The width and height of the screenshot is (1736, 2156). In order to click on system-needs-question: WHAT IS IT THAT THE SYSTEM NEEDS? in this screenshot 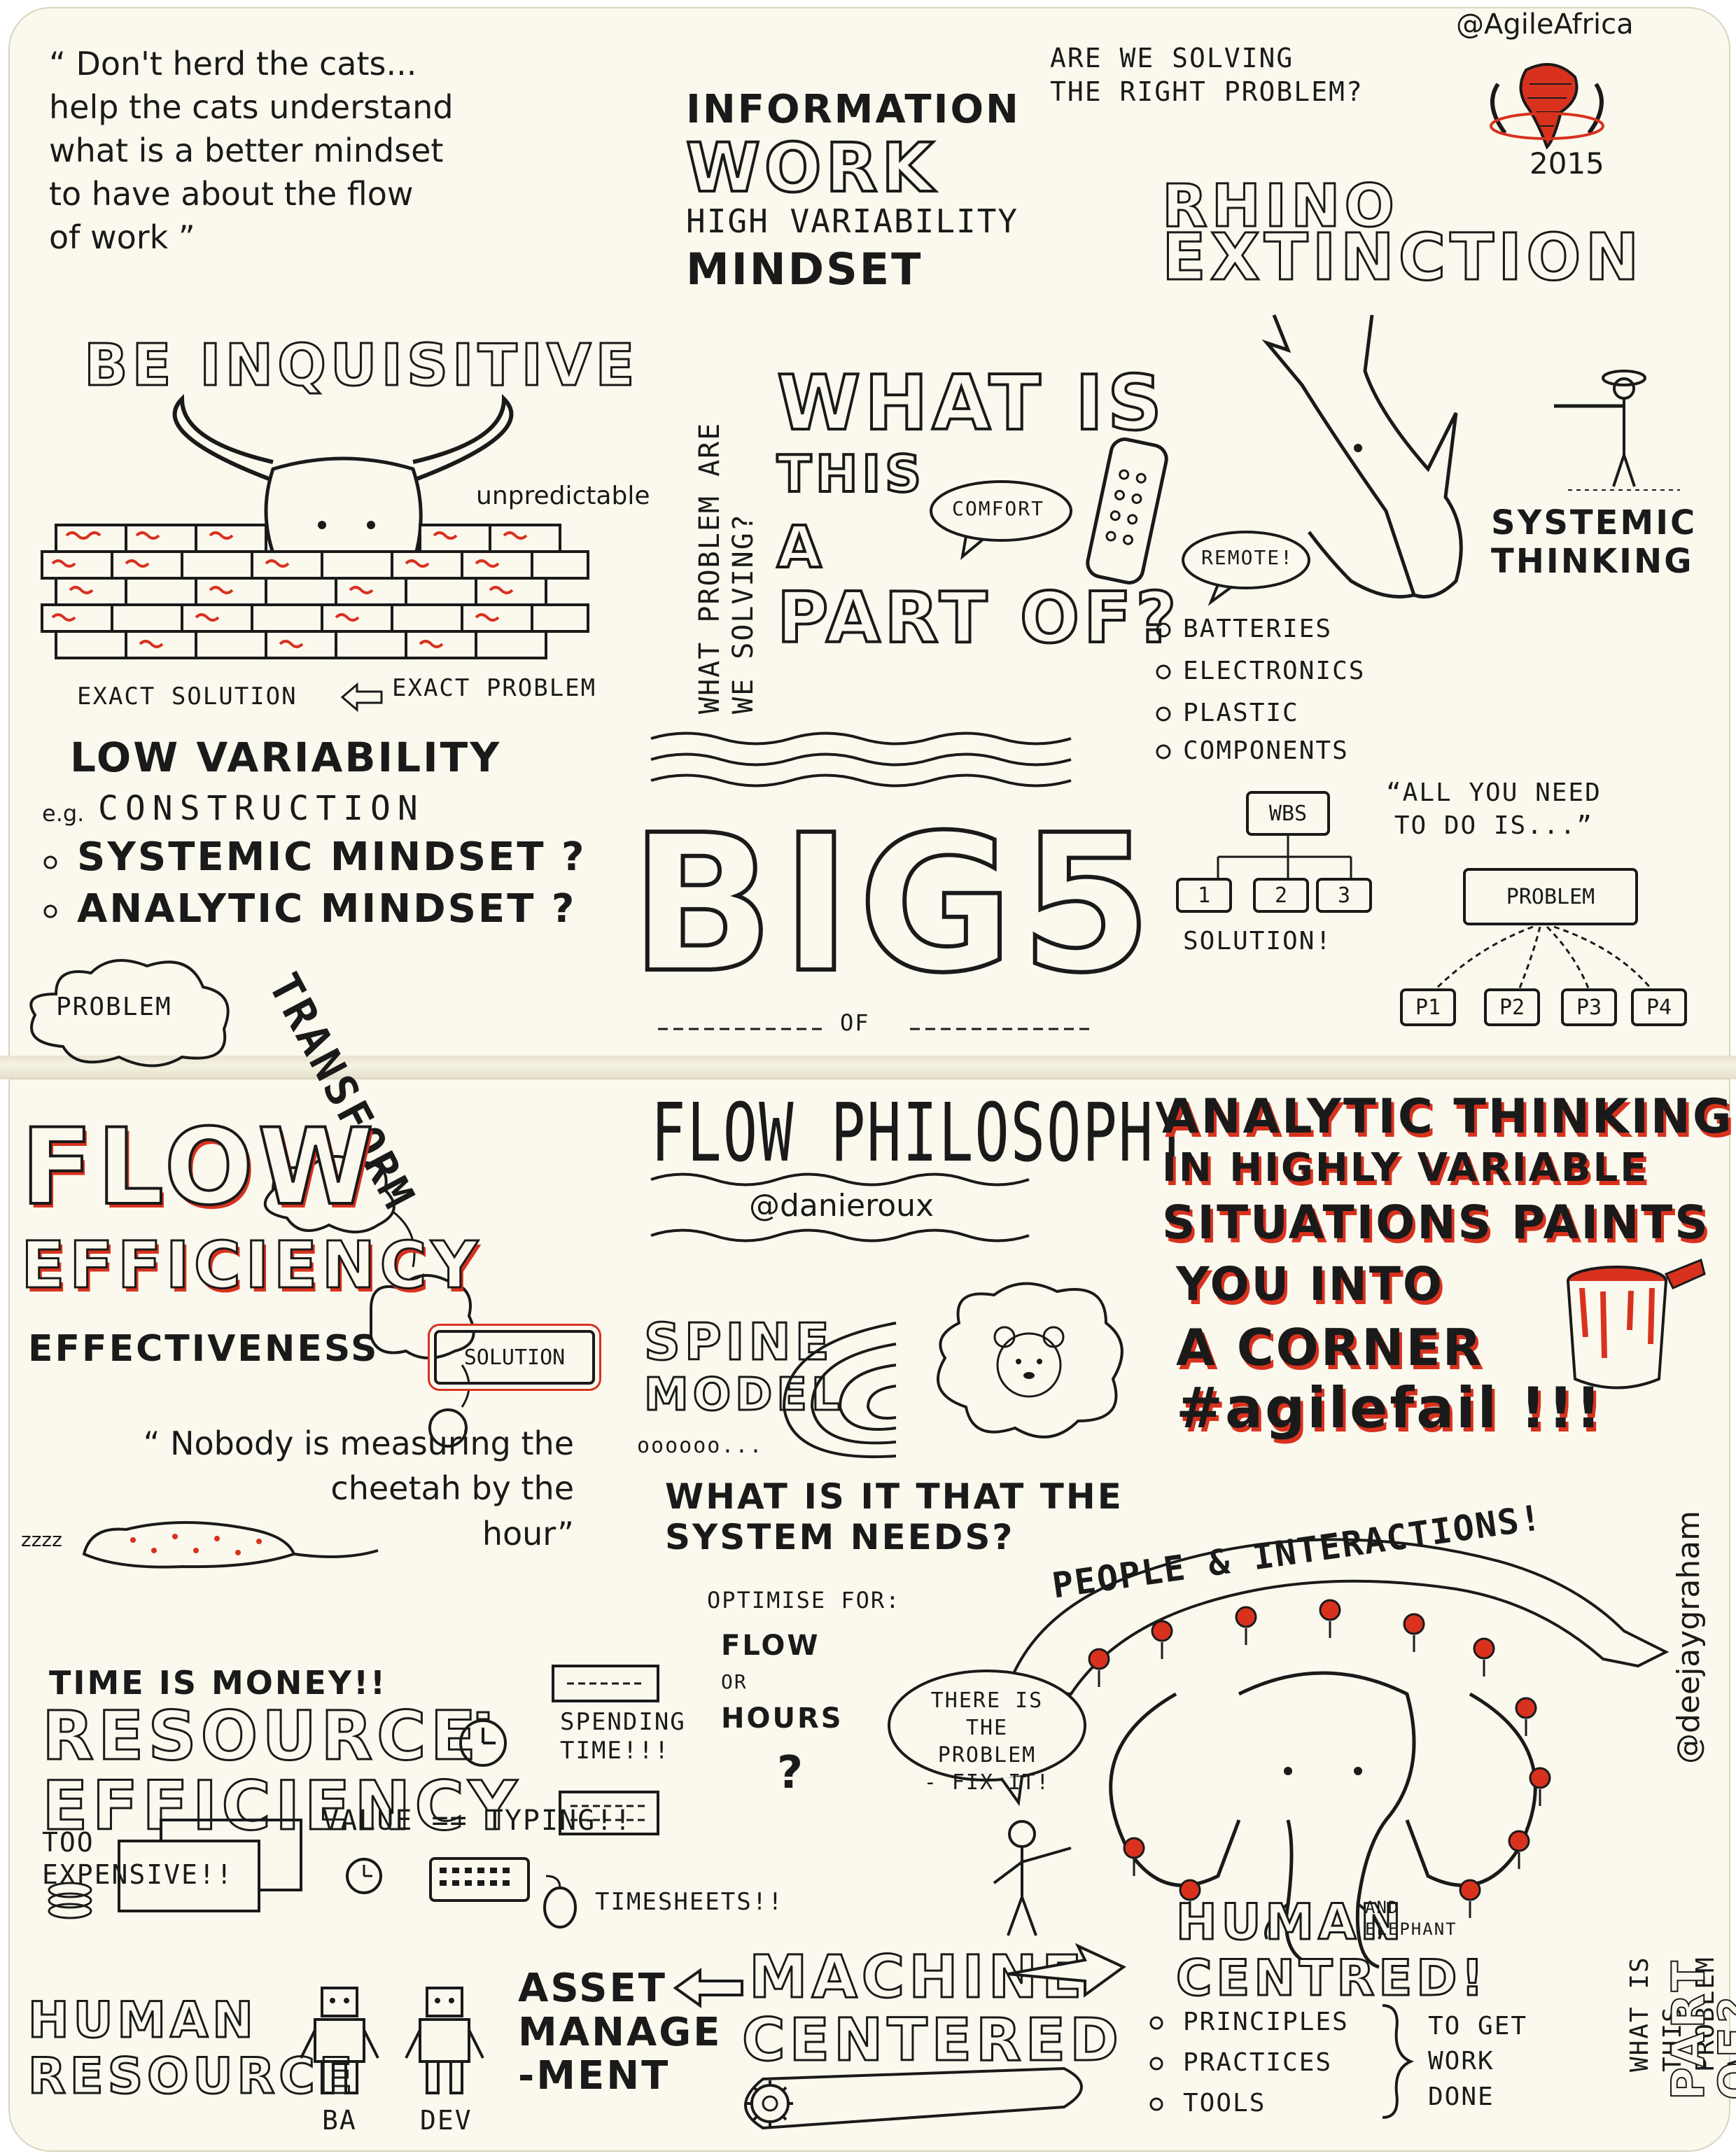, I will do `click(894, 1517)`.